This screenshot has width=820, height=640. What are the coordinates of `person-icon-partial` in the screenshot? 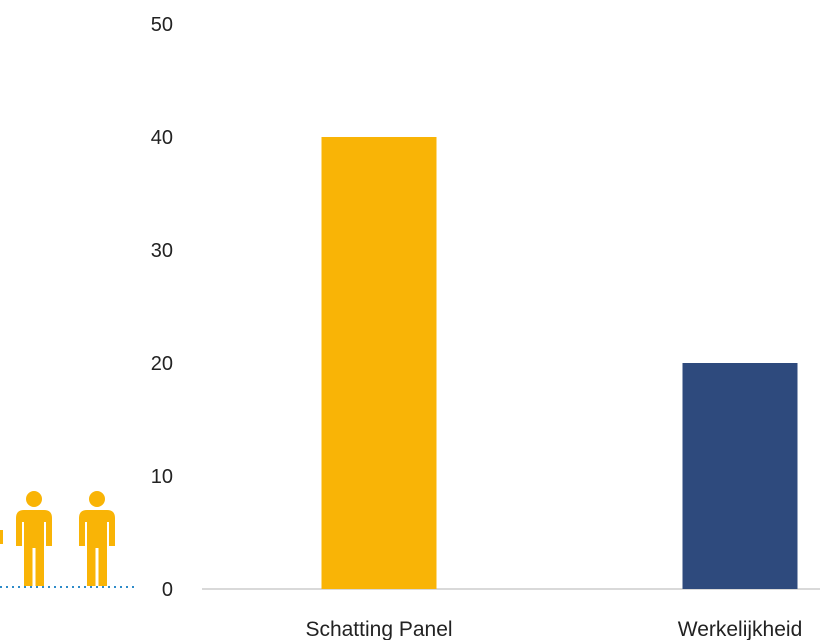 It's located at (1, 537).